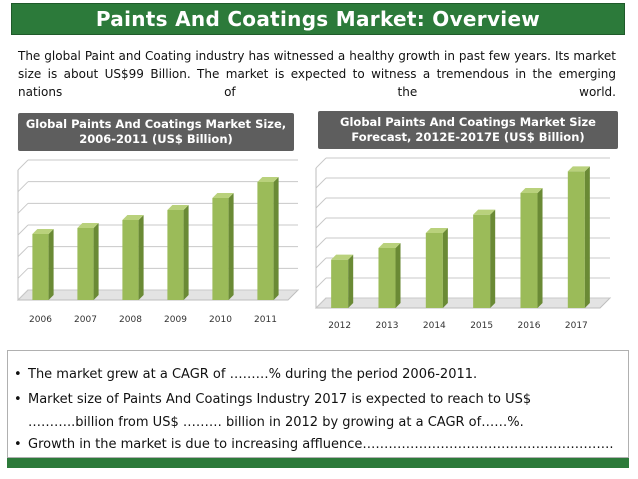  What do you see at coordinates (220, 320) in the screenshot?
I see `chart-1-x-tick-label: 2010` at bounding box center [220, 320].